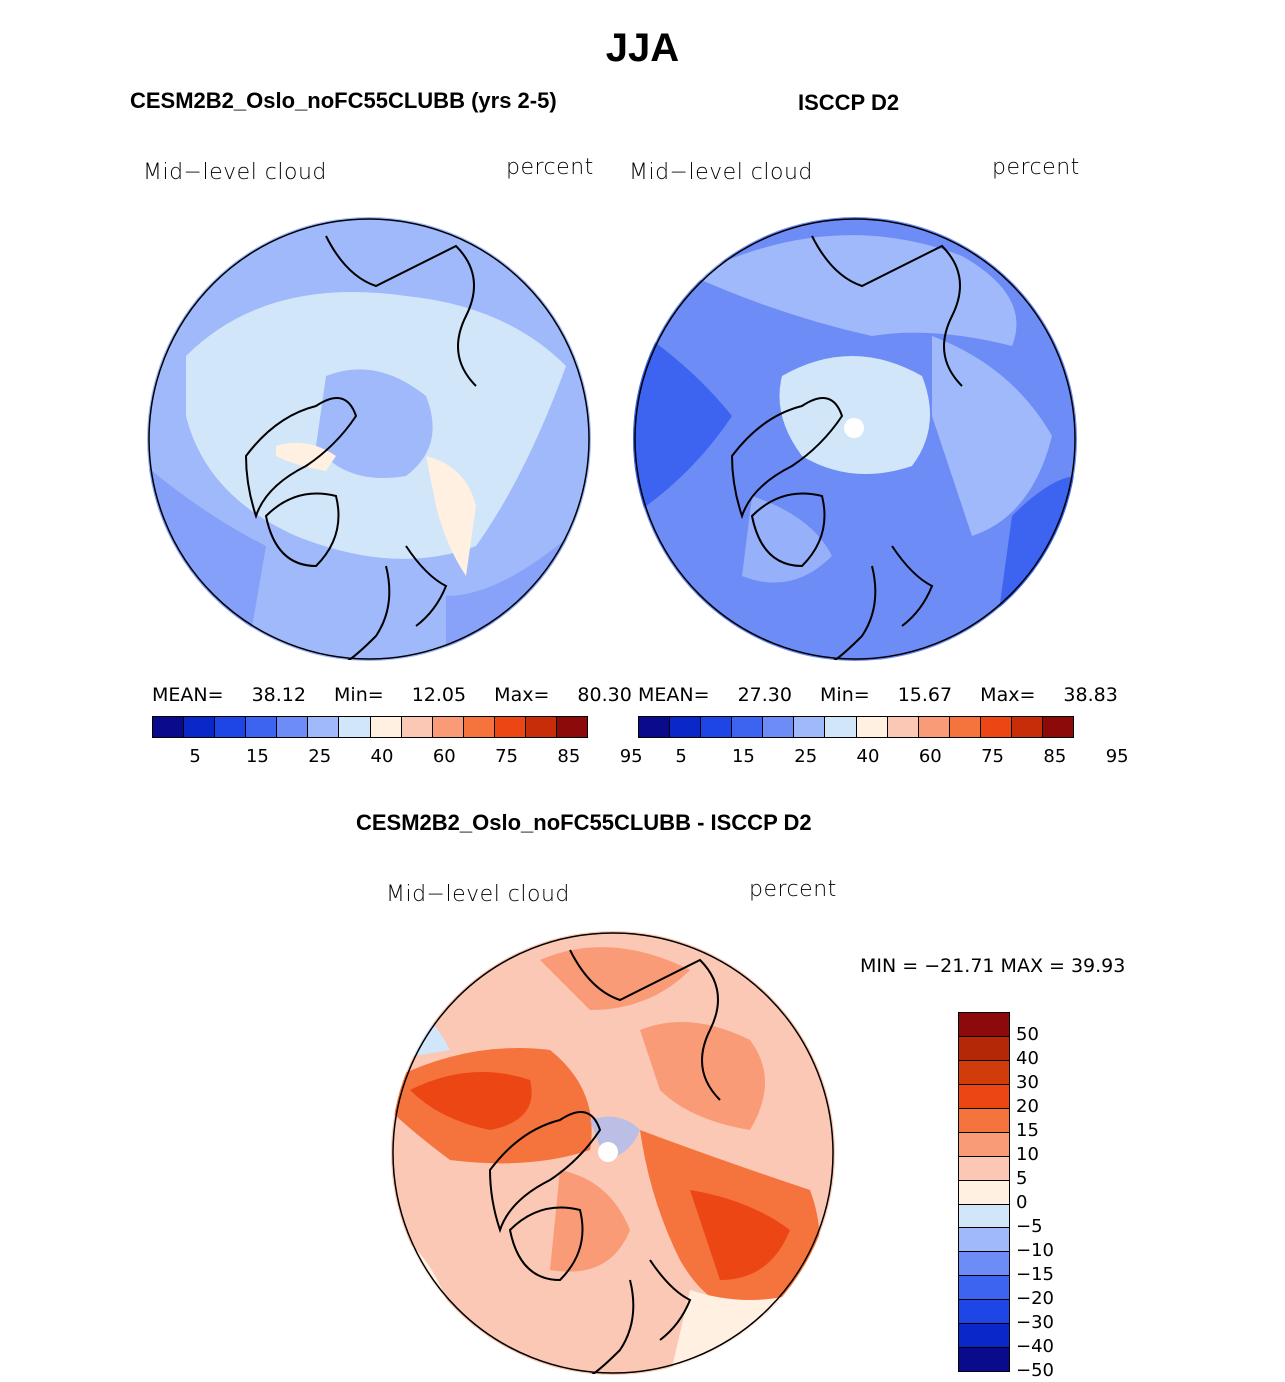 This screenshot has height=1382, width=1285. I want to click on diff-colorbar-label: −10, so click(1035, 1250).